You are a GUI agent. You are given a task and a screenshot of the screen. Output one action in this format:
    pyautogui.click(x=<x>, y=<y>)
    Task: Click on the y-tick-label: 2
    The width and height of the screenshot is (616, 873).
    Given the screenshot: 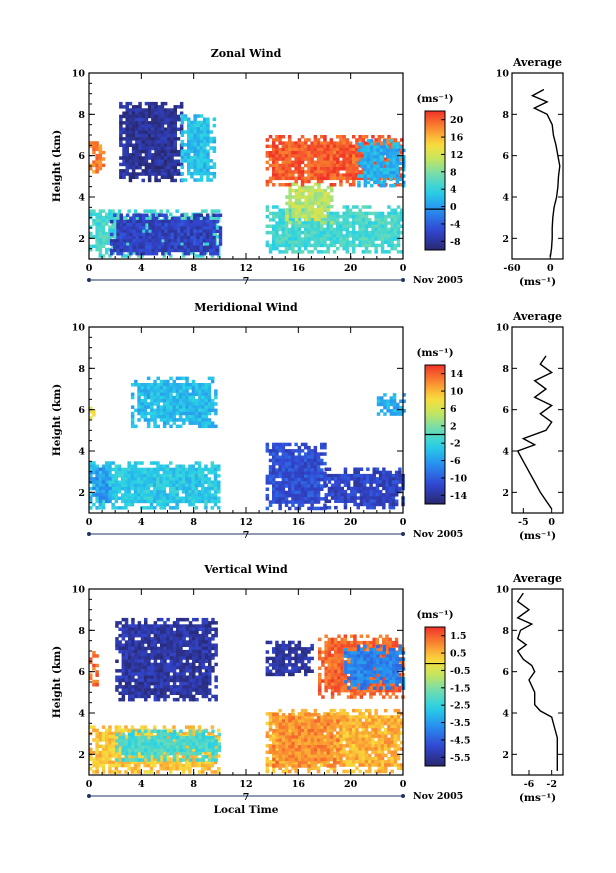 What is the action you would take?
    pyautogui.click(x=81, y=239)
    